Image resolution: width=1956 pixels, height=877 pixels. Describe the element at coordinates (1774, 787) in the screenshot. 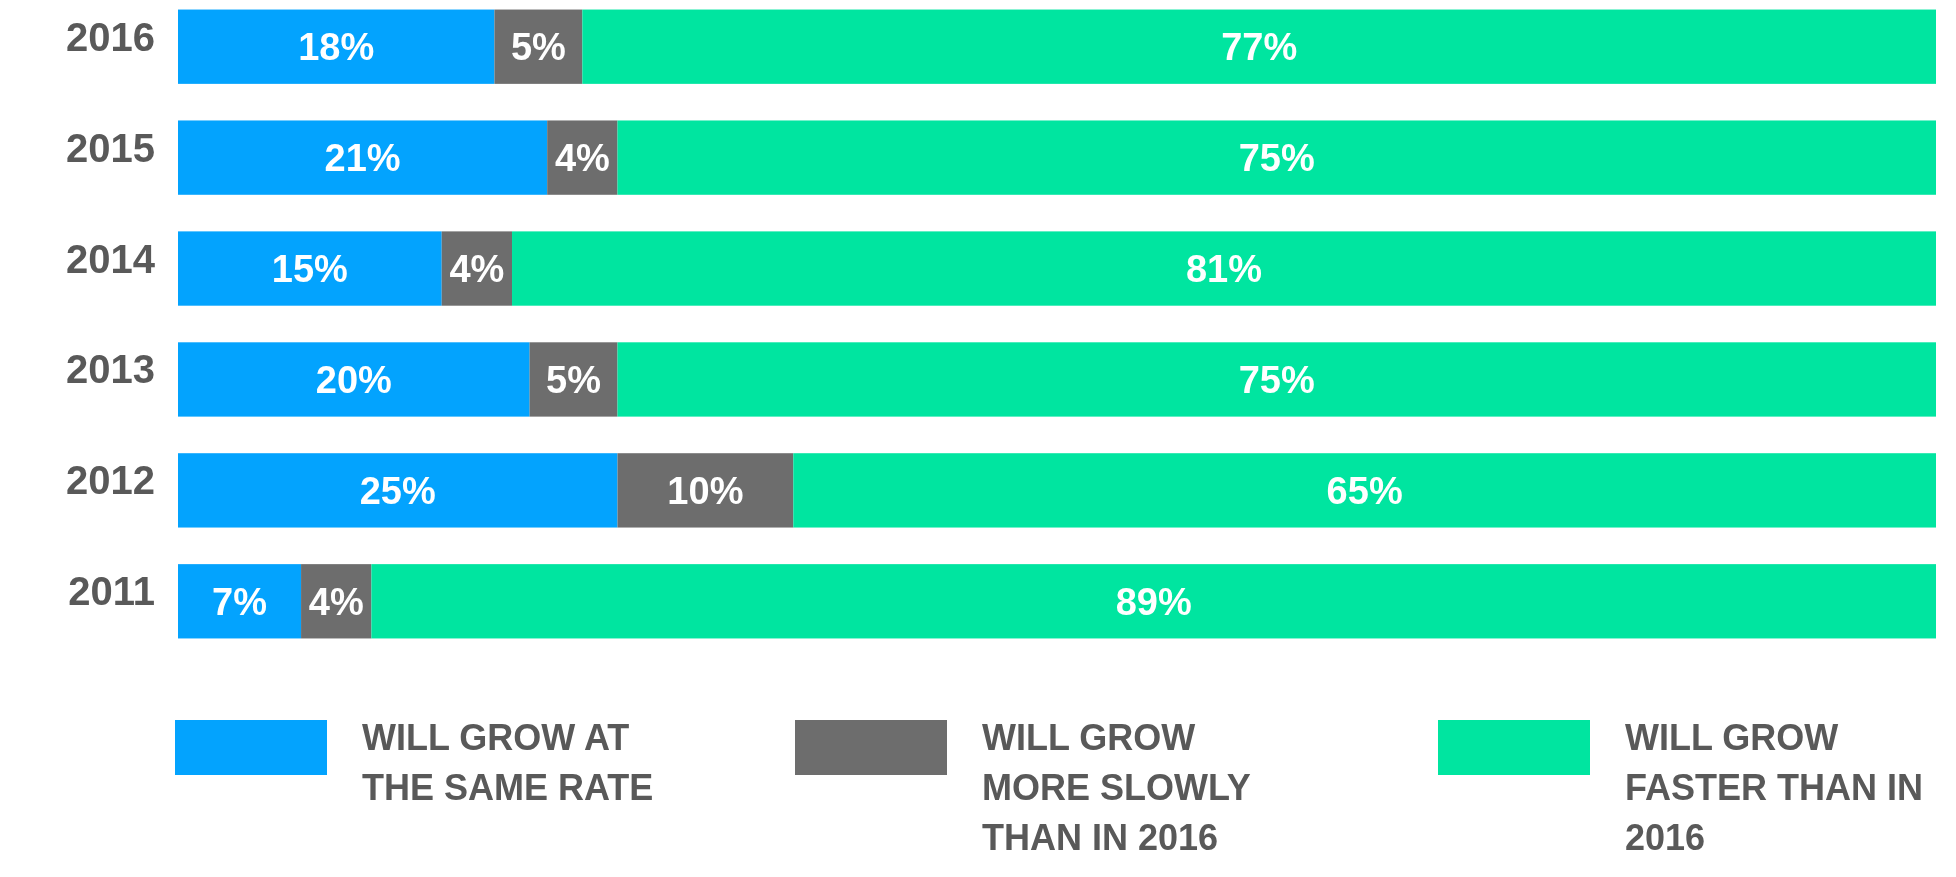

I see `legend-label: WILL GROW FASTER THAN IN 2016` at that location.